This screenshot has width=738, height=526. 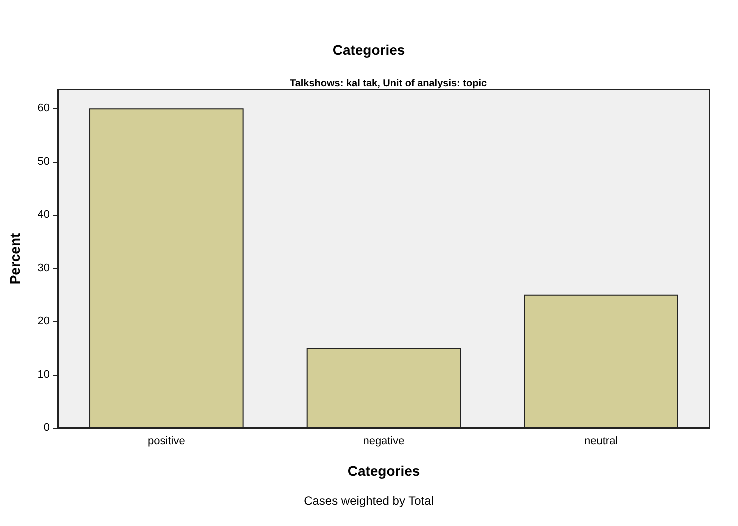 What do you see at coordinates (44, 108) in the screenshot?
I see `y-tick-label: 60` at bounding box center [44, 108].